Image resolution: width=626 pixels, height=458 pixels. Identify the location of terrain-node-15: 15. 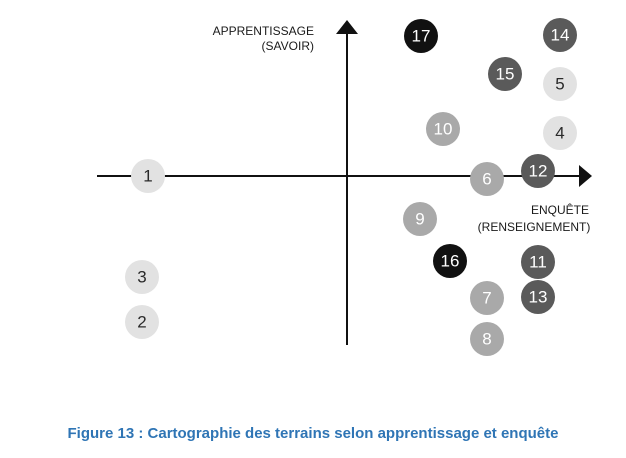
(505, 74).